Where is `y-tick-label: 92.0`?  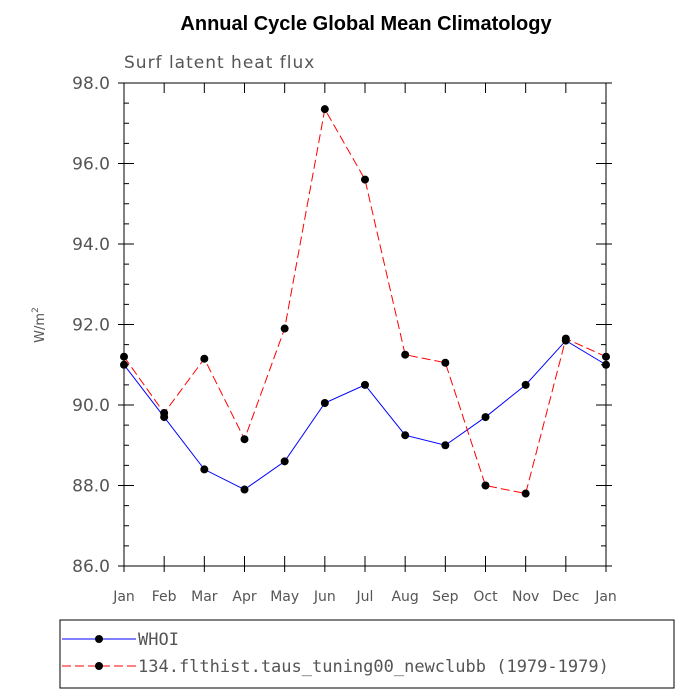 y-tick-label: 92.0 is located at coordinates (91, 326).